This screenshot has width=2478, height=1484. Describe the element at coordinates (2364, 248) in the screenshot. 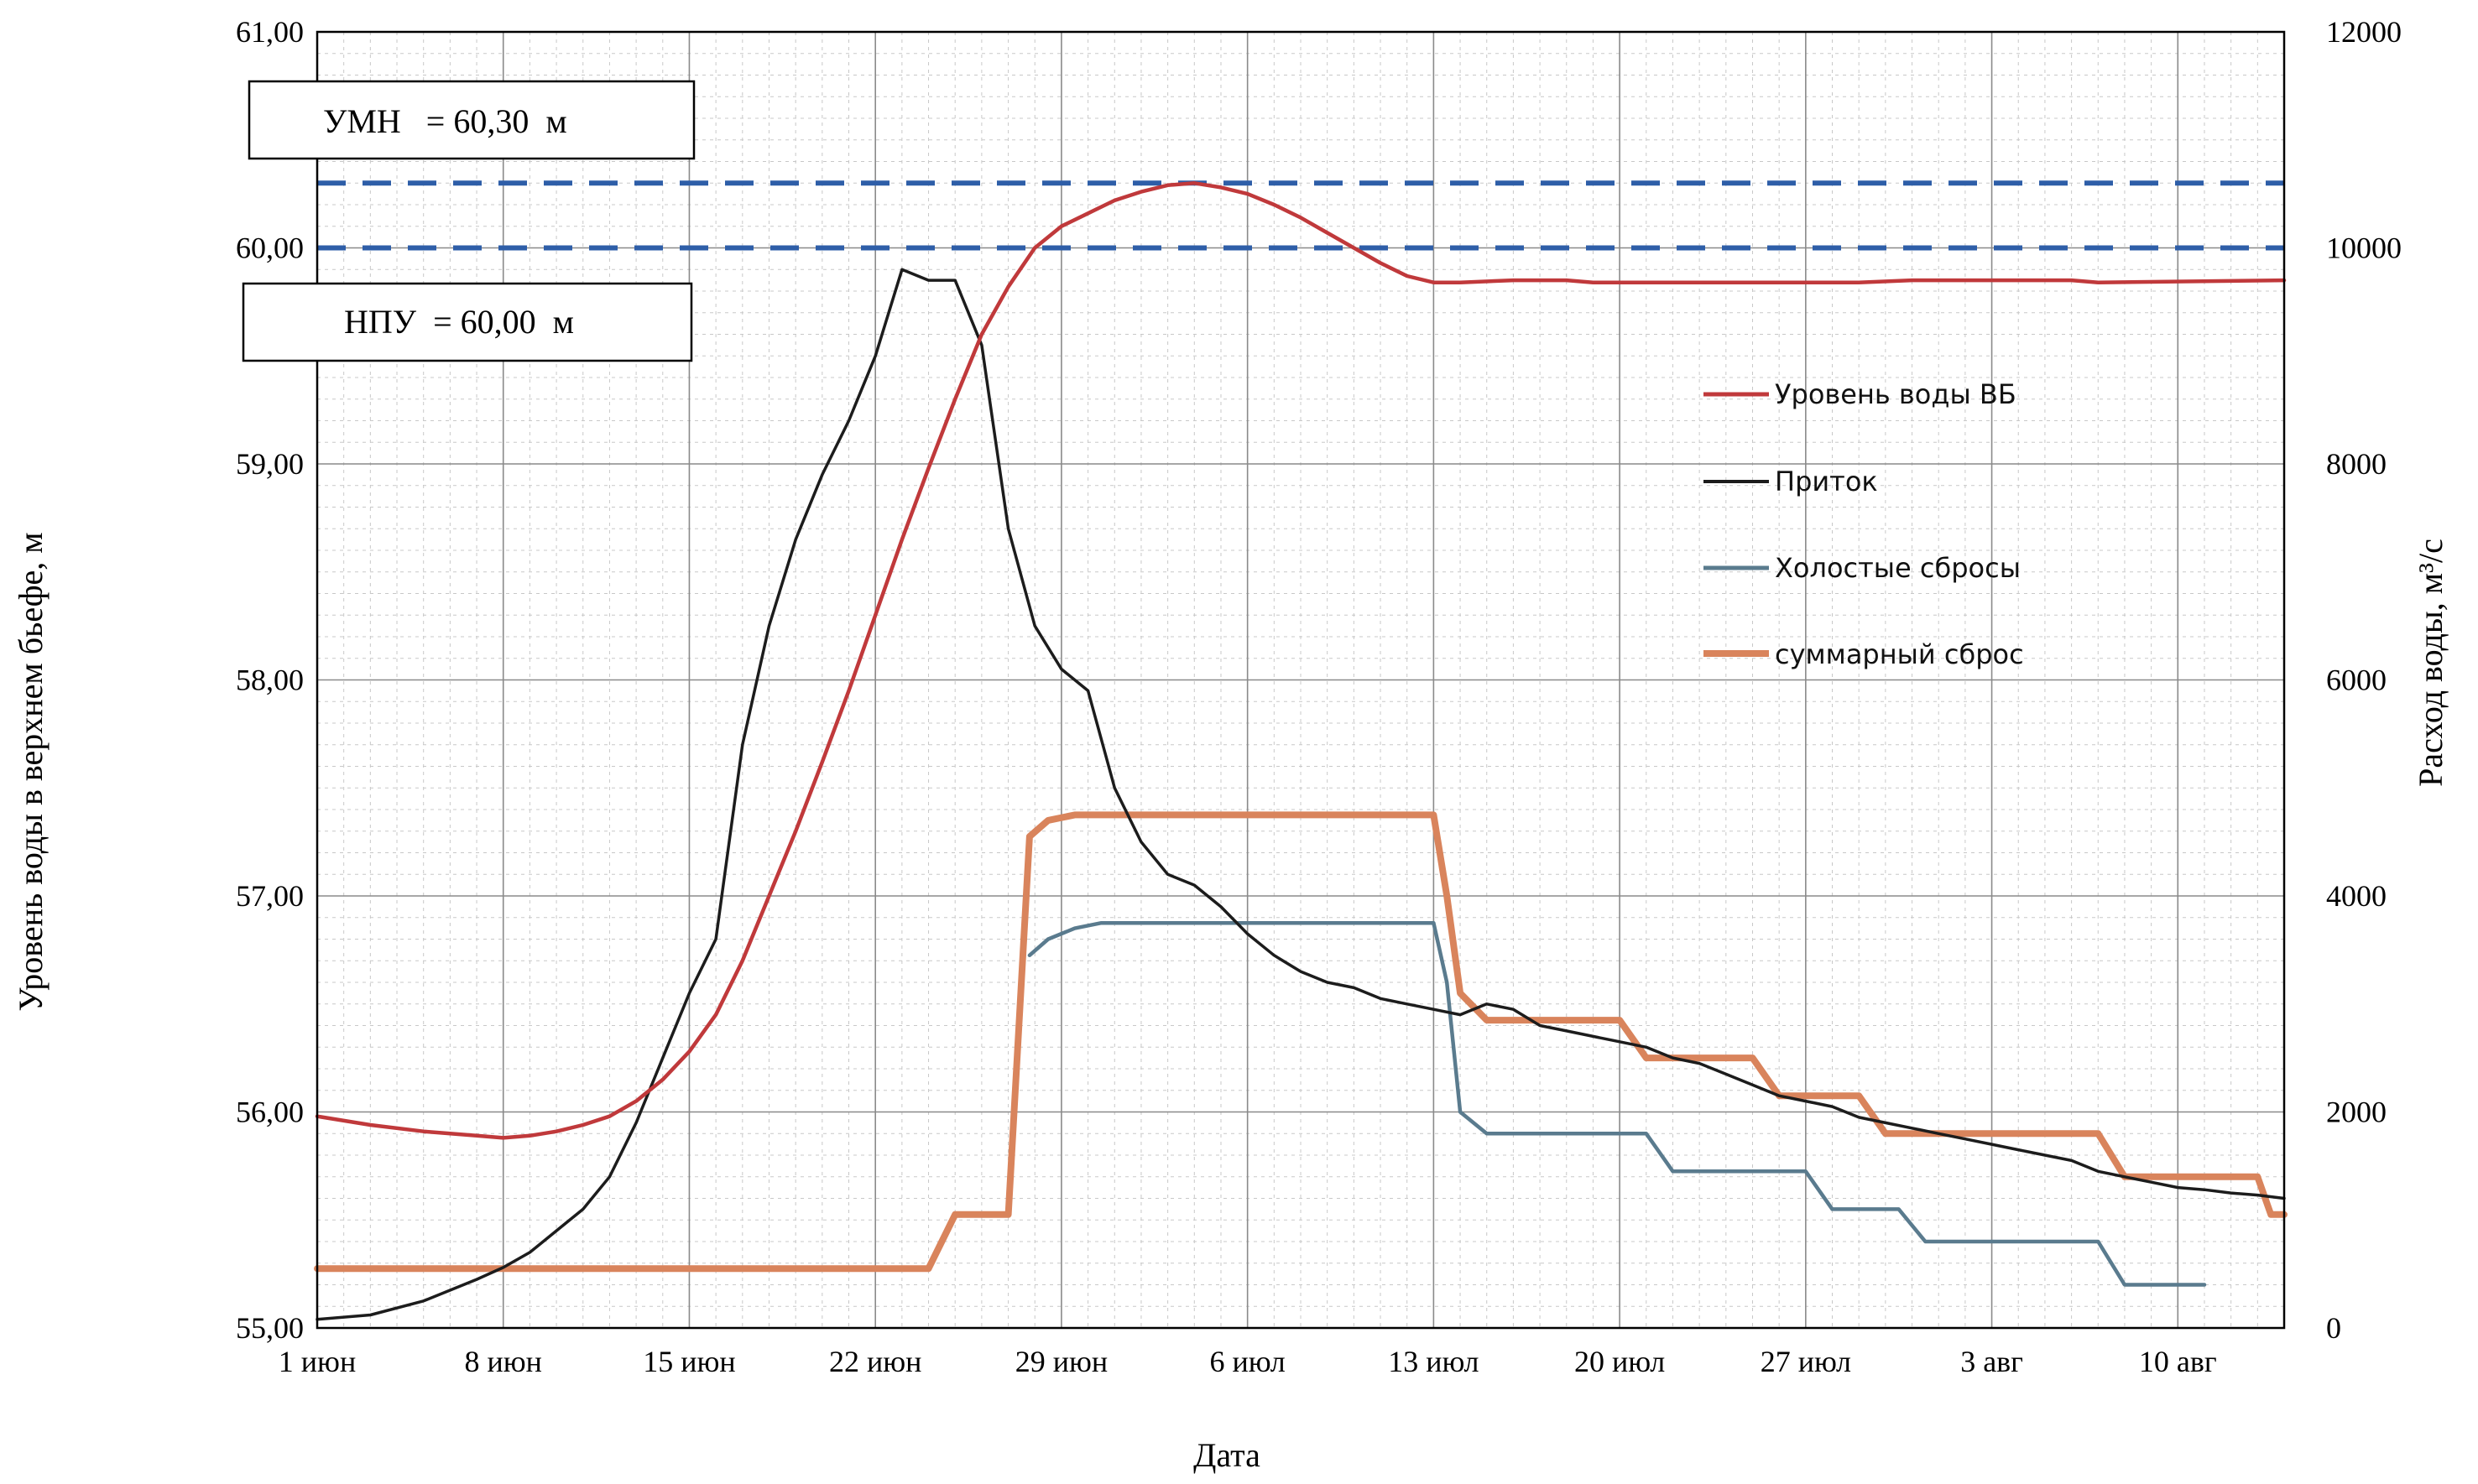

I see `right-tick-label: 10000` at that location.